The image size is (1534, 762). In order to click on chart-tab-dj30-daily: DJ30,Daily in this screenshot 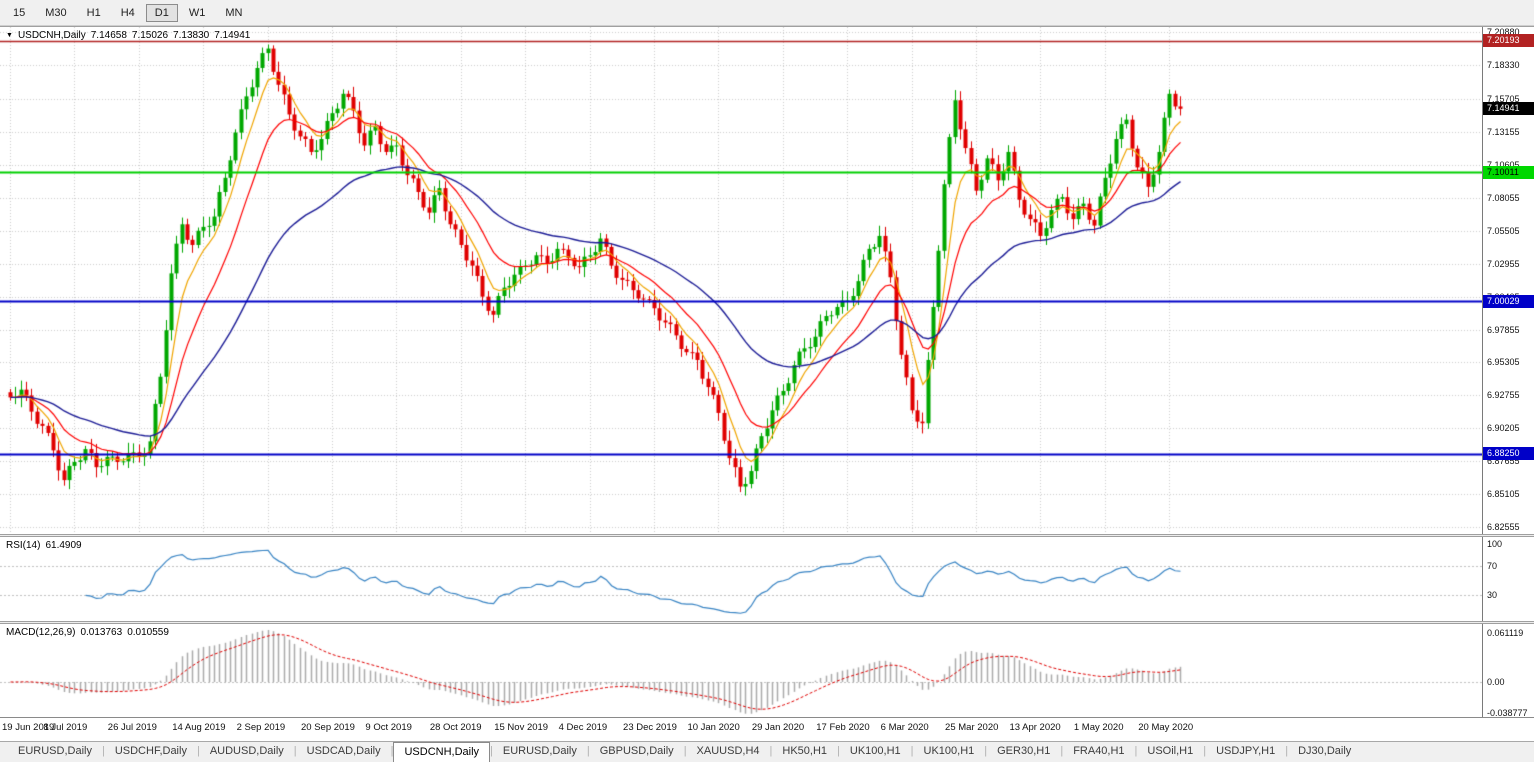, I will do `click(1325, 751)`.